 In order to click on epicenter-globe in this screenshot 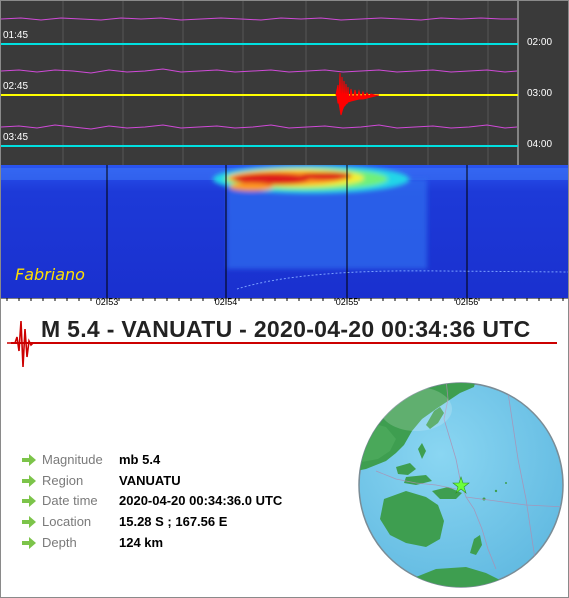, I will do `click(461, 485)`.